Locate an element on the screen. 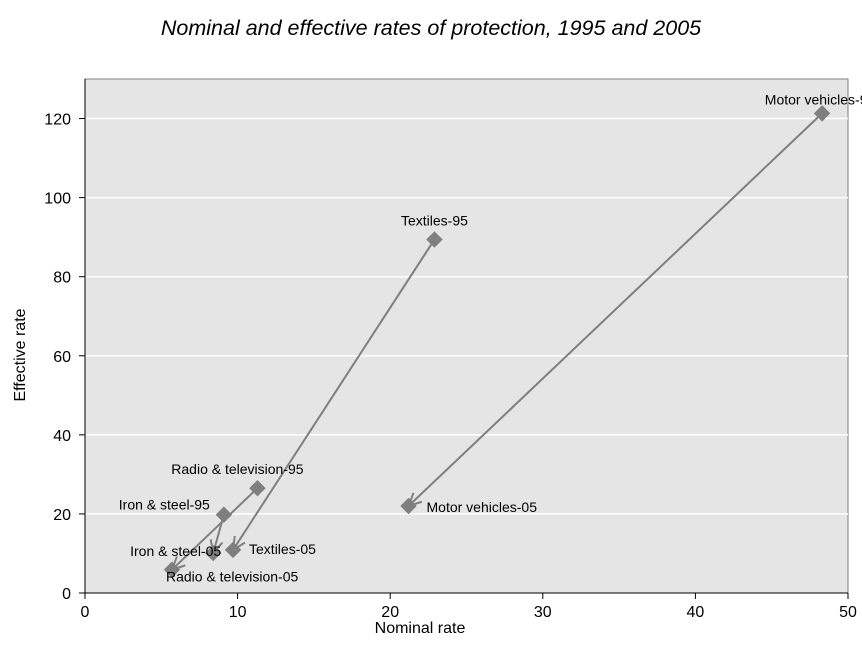 The height and width of the screenshot is (662, 862). point-label: Motor vehicles-95 is located at coordinates (813, 99).